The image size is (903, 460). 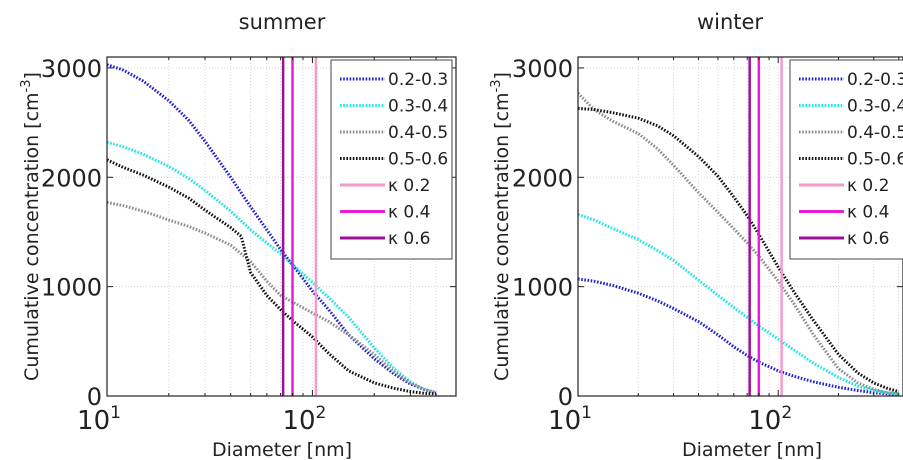 I want to click on chart-title: winter, so click(x=730, y=22).